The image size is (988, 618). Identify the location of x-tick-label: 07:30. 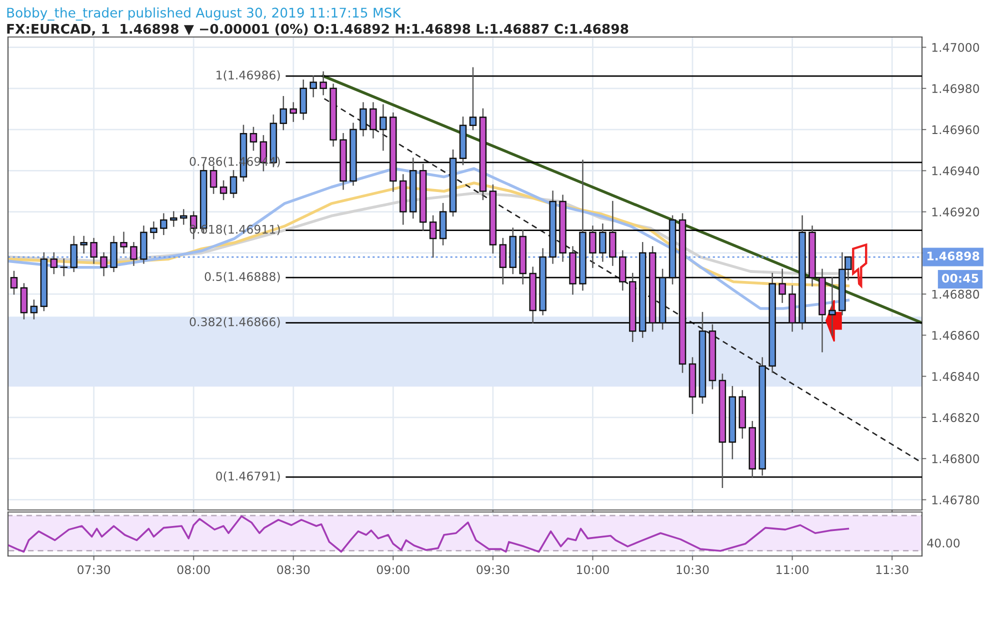
(94, 569).